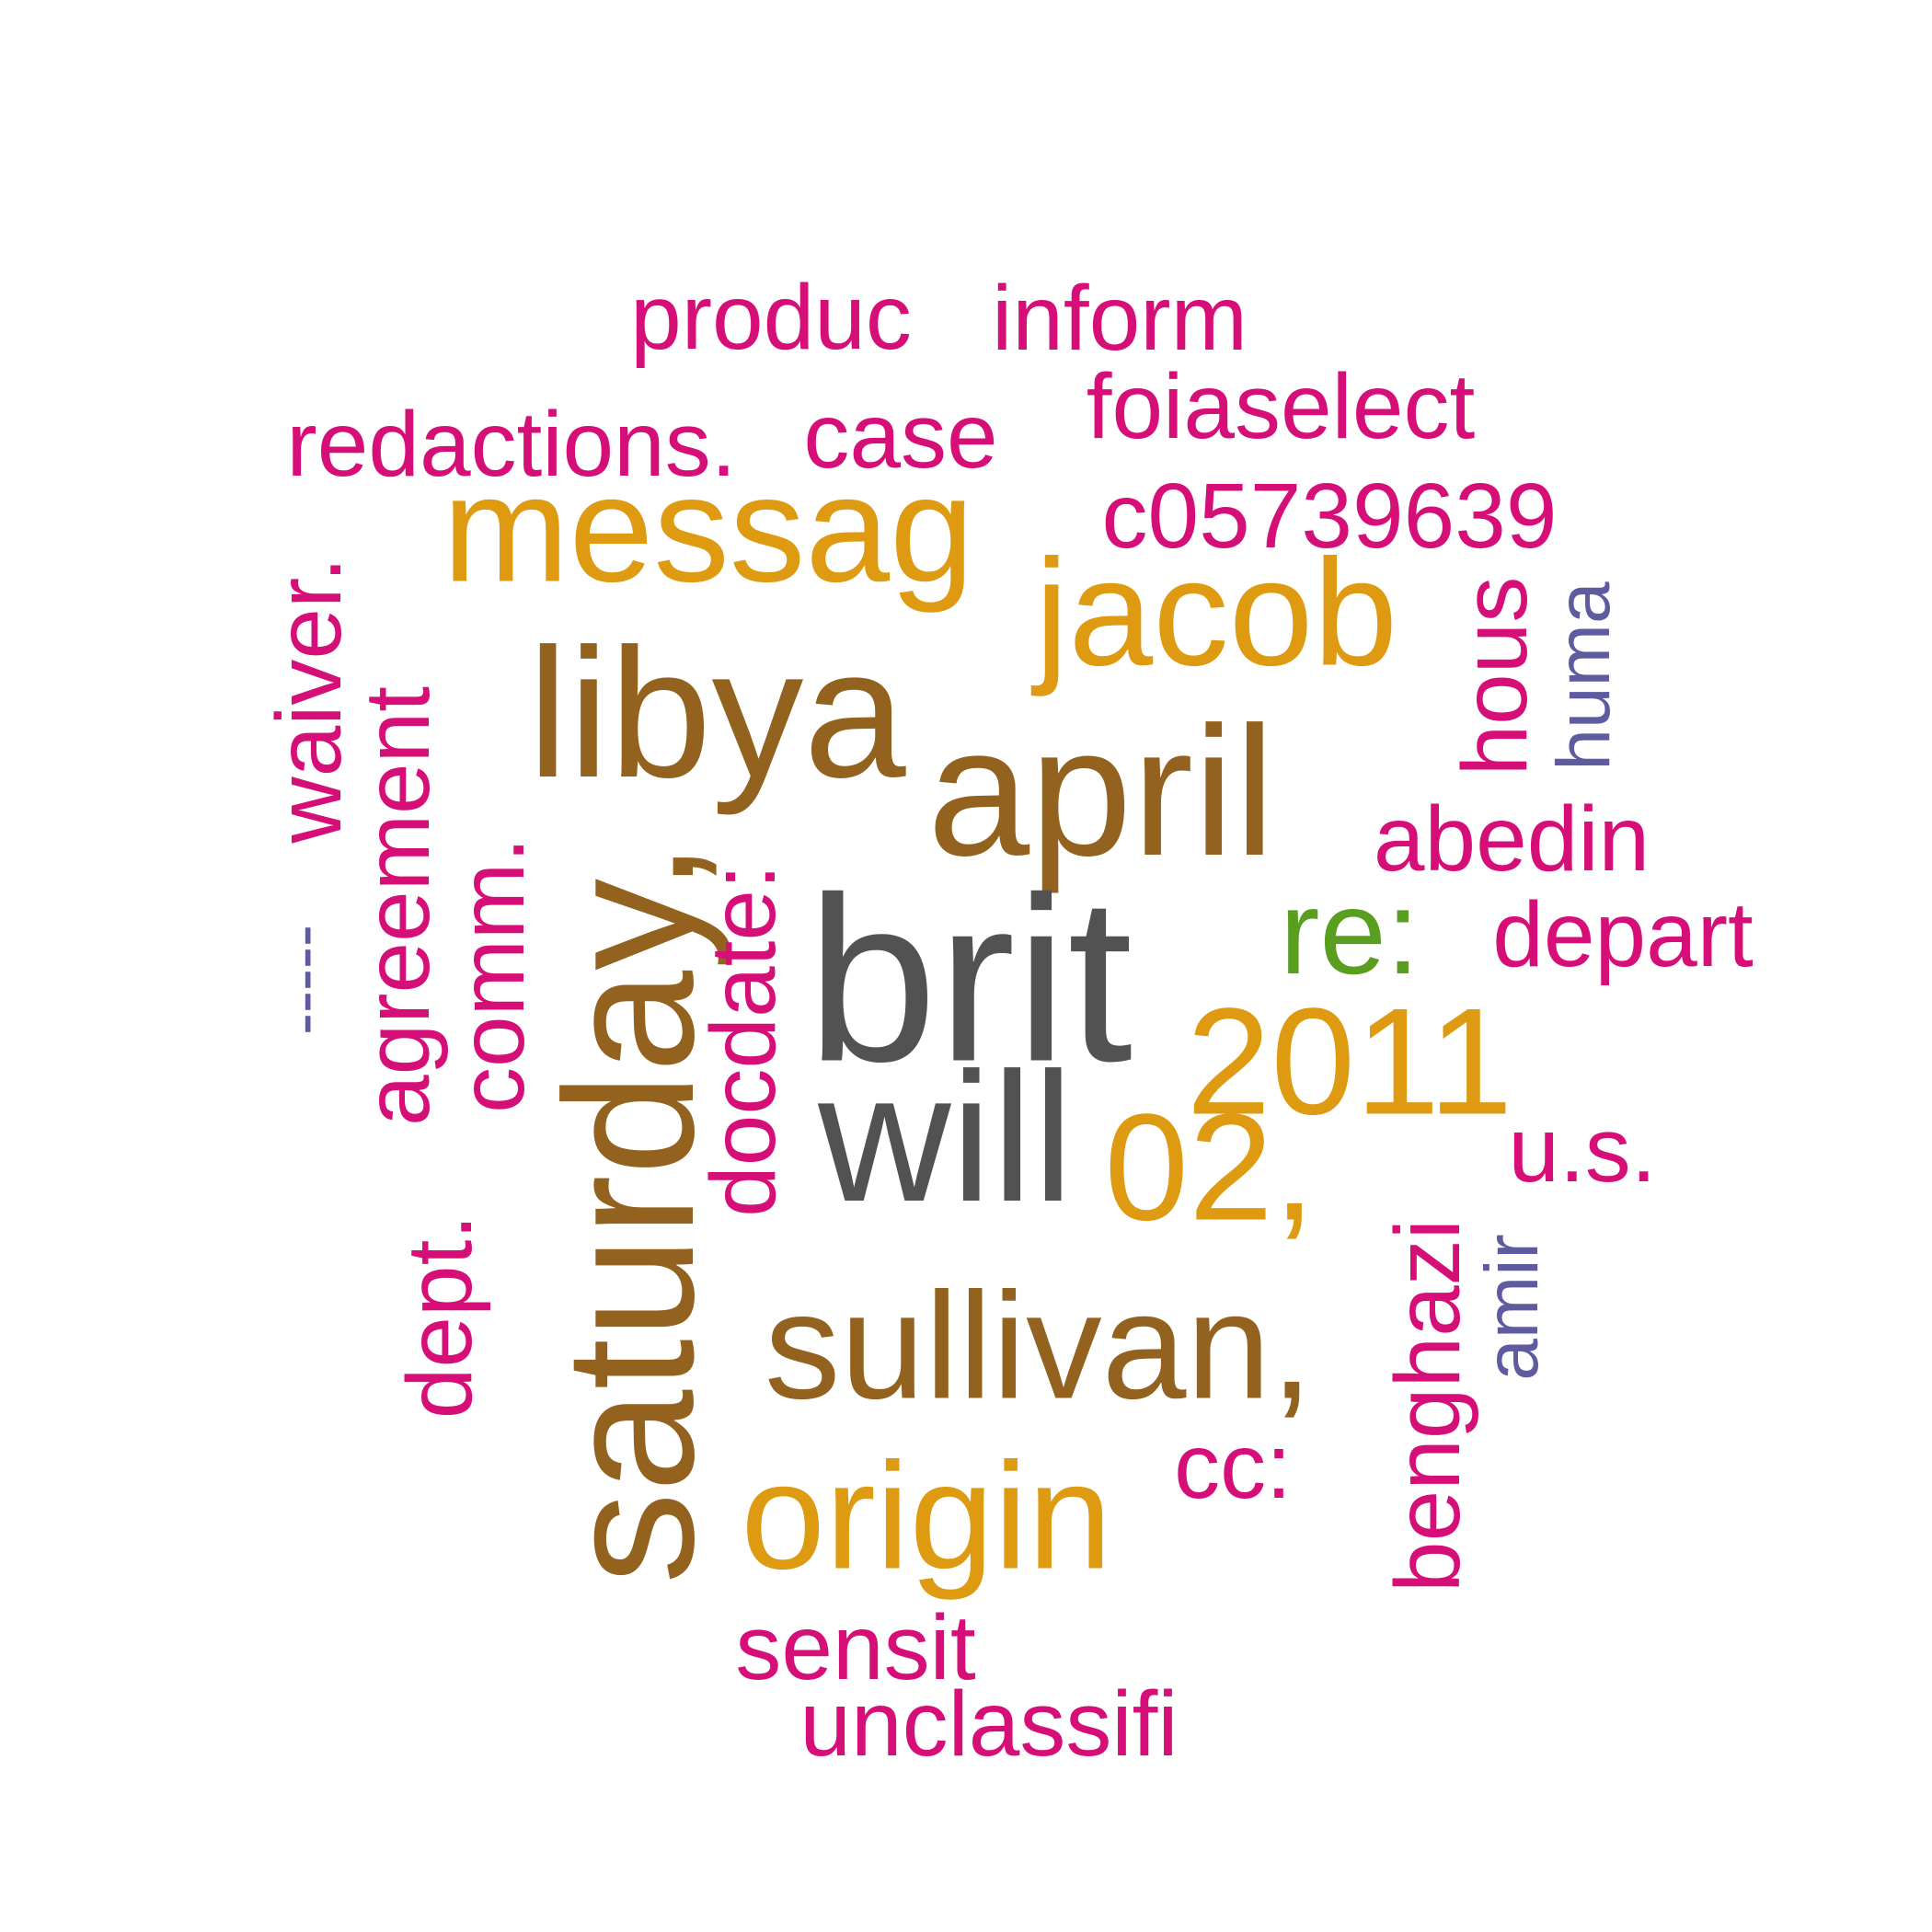 The width and height of the screenshot is (1932, 1932). What do you see at coordinates (309, 700) in the screenshot?
I see `word-waiver: waiver.` at bounding box center [309, 700].